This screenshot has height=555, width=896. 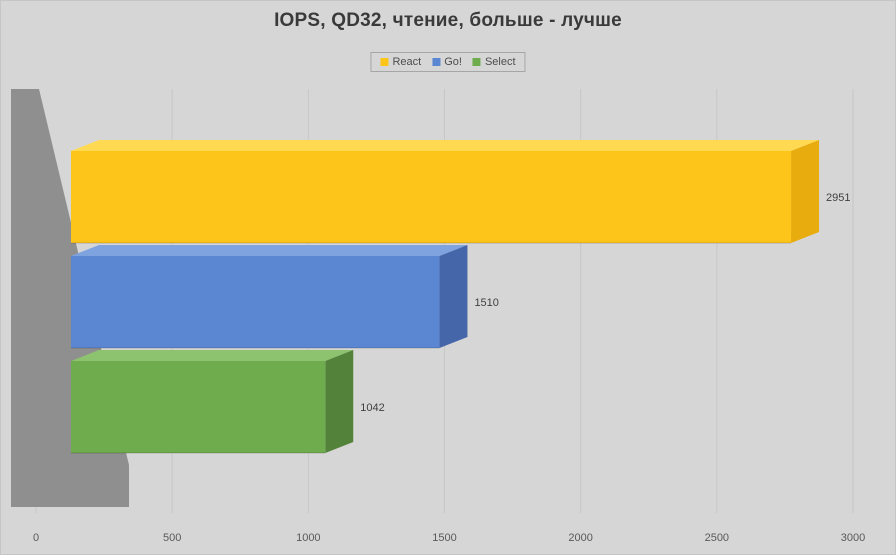 I want to click on bar-select-front-face, so click(x=198, y=407).